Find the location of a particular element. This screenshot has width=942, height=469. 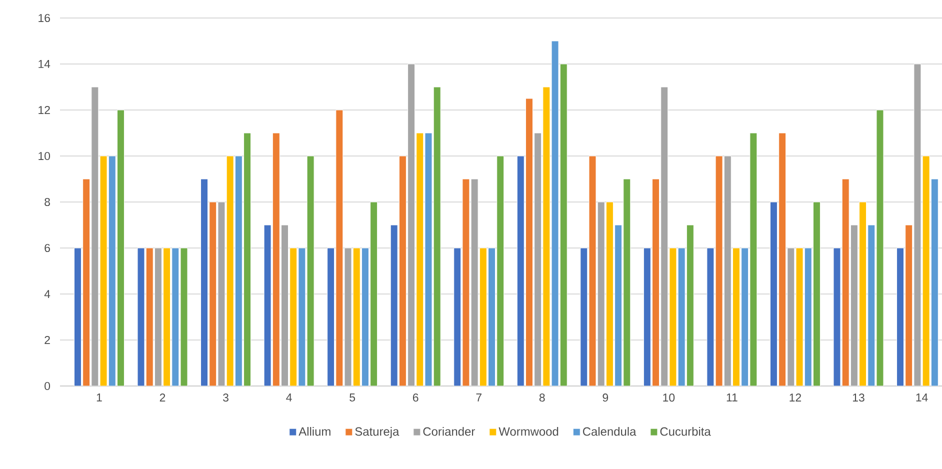

y-tick-label: 4 is located at coordinates (47, 294).